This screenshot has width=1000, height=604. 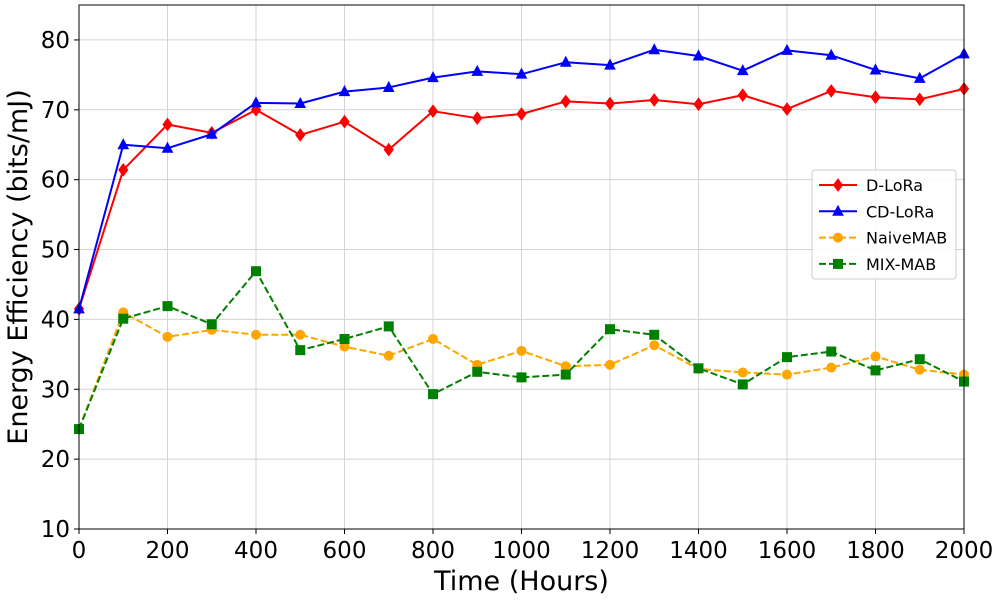 I want to click on x-tick-label: 1200, so click(x=610, y=551).